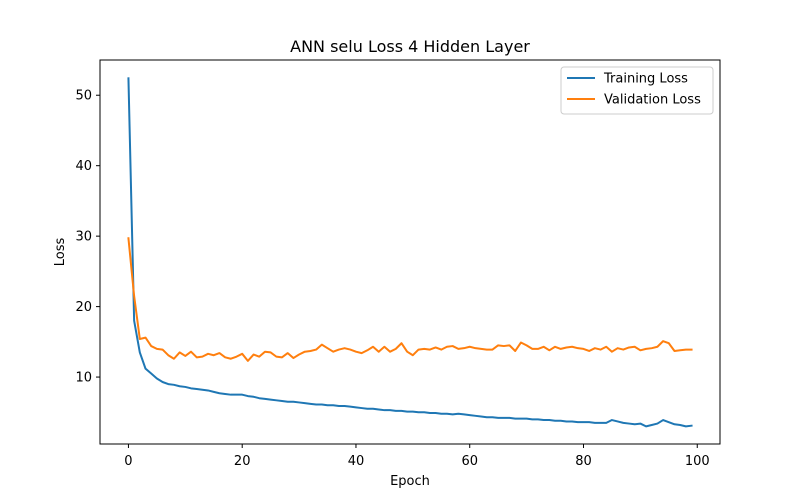 This screenshot has width=800, height=504. Describe the element at coordinates (356, 461) in the screenshot. I see `x-tick-label: 40` at that location.